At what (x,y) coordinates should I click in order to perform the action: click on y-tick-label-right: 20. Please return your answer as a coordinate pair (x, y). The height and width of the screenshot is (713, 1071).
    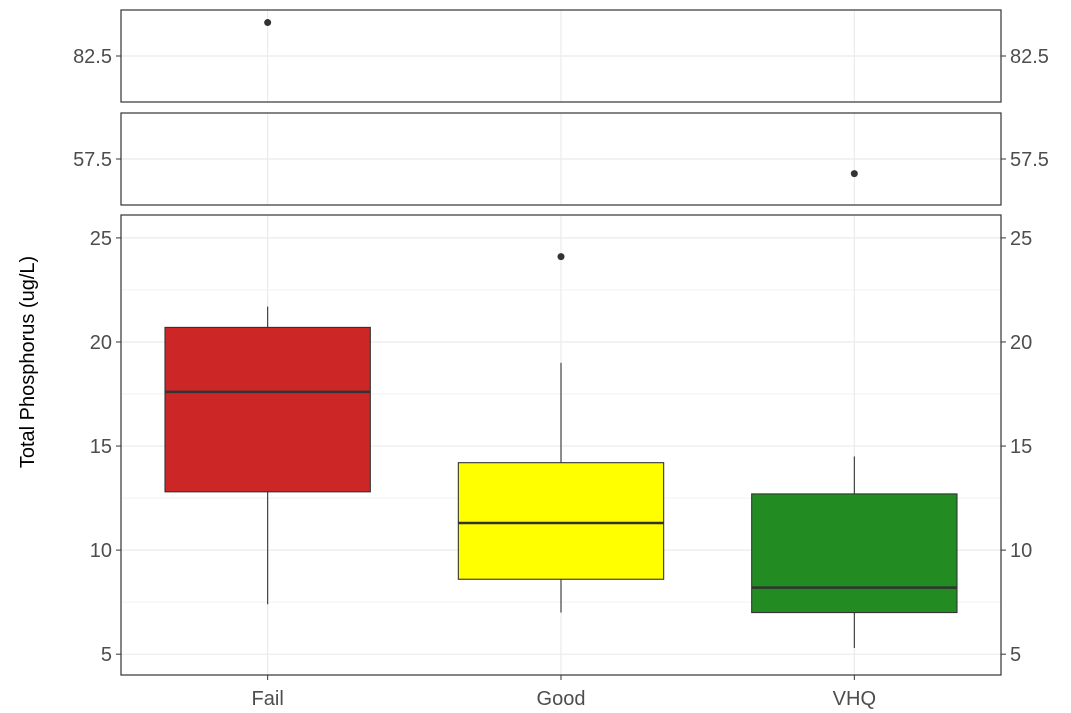
    Looking at the image, I should click on (1021, 343).